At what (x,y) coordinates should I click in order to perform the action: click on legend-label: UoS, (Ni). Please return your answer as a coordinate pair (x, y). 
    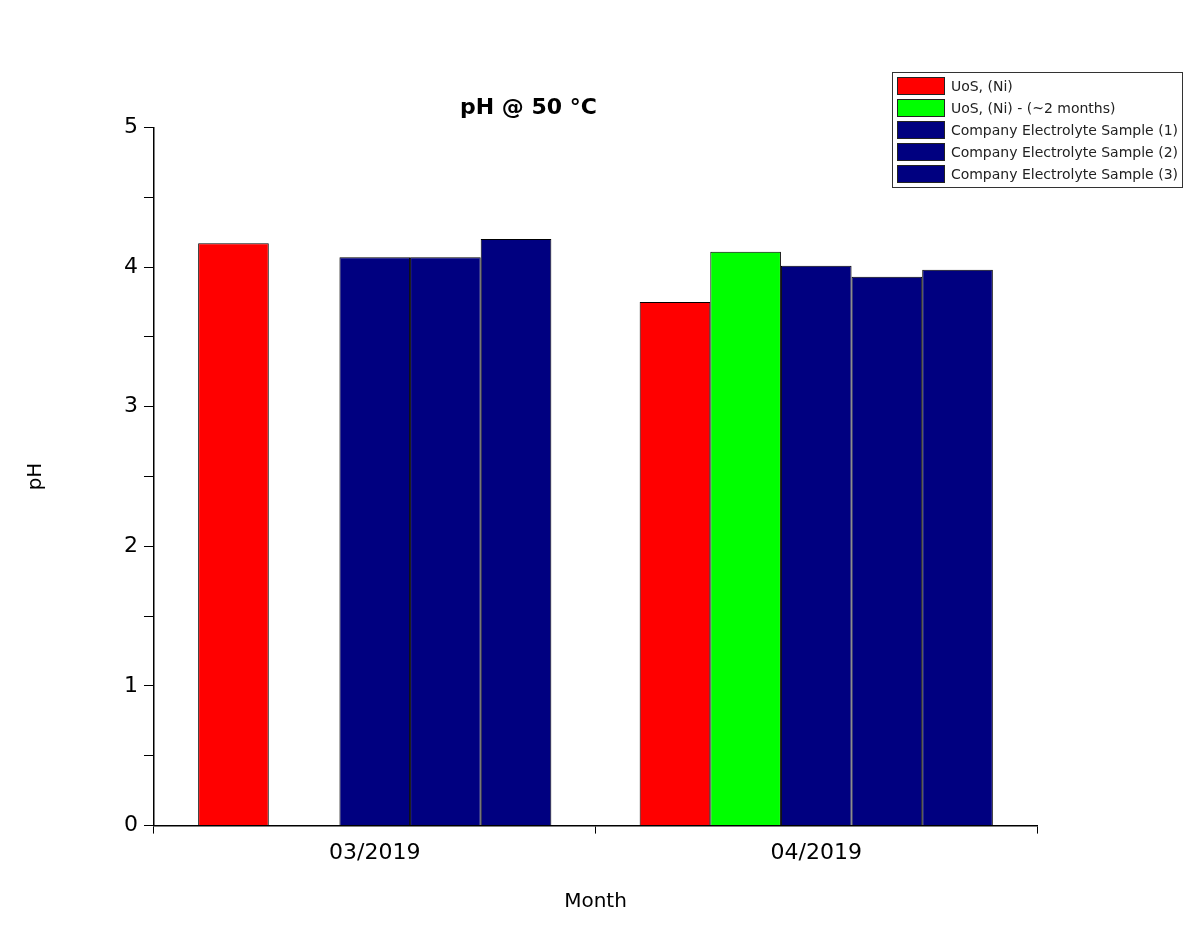
    Looking at the image, I should click on (981, 86).